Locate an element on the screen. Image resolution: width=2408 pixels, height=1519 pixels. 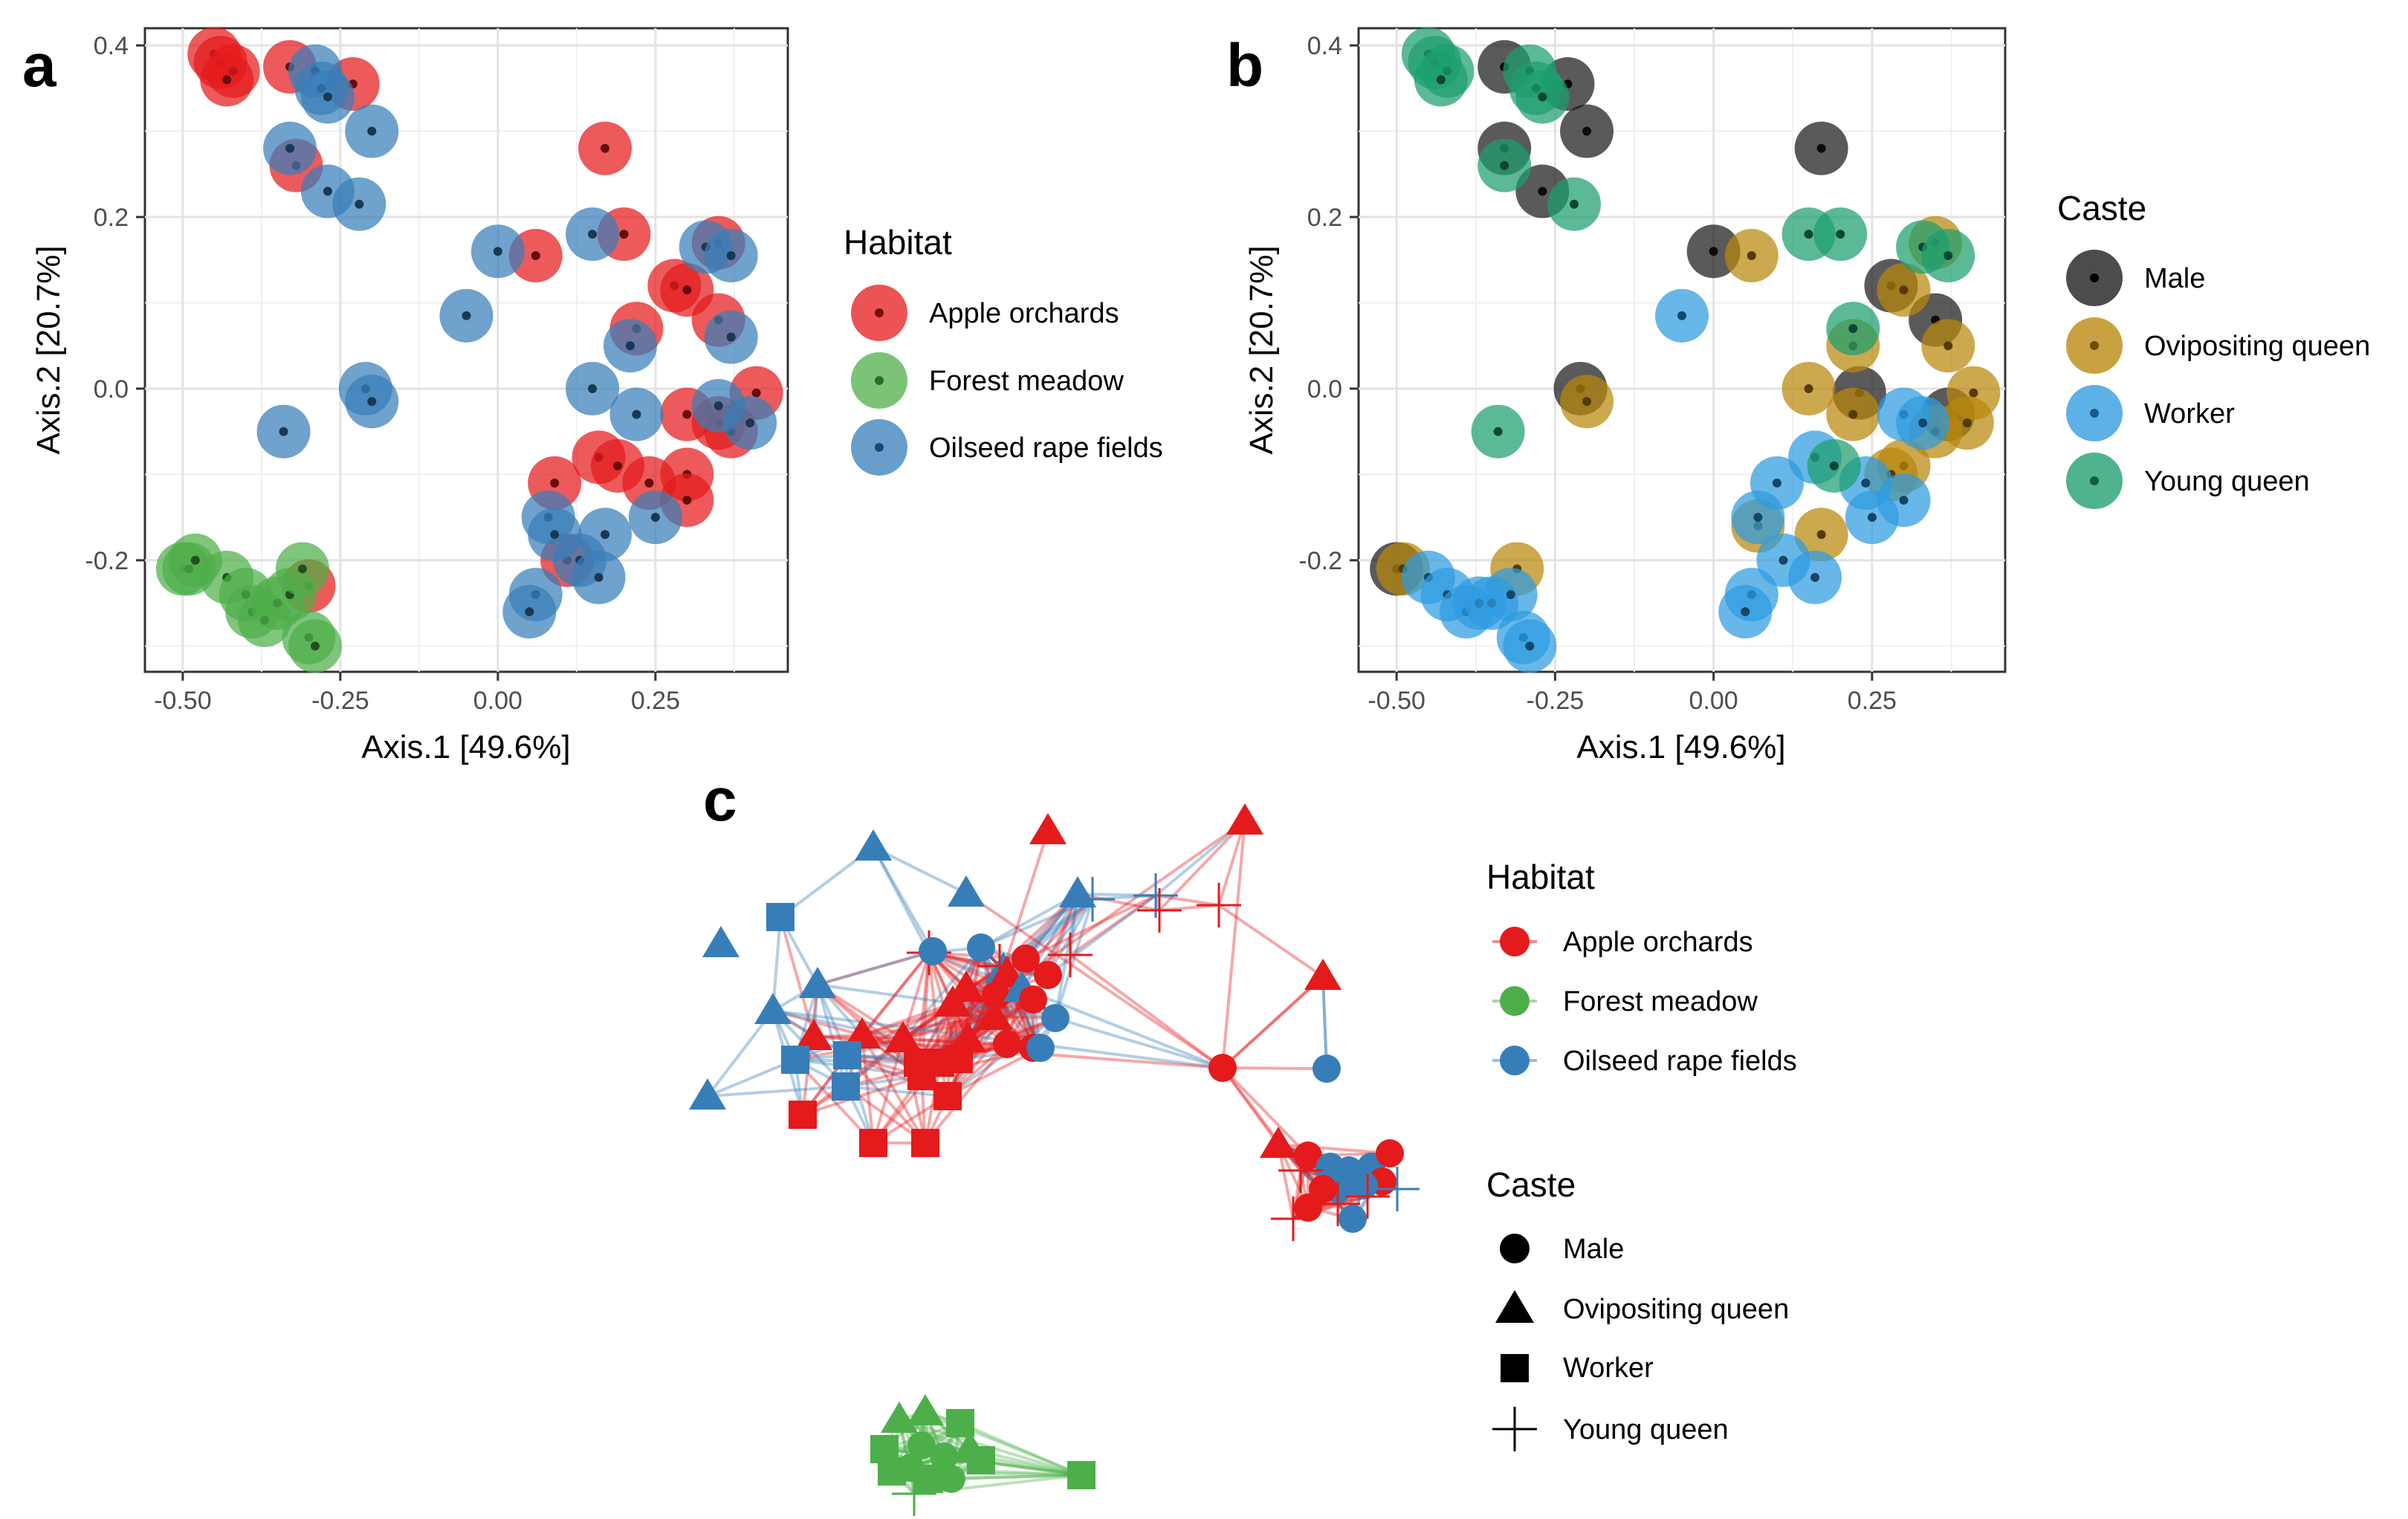
plot-a-points is located at coordinates (469, 350).